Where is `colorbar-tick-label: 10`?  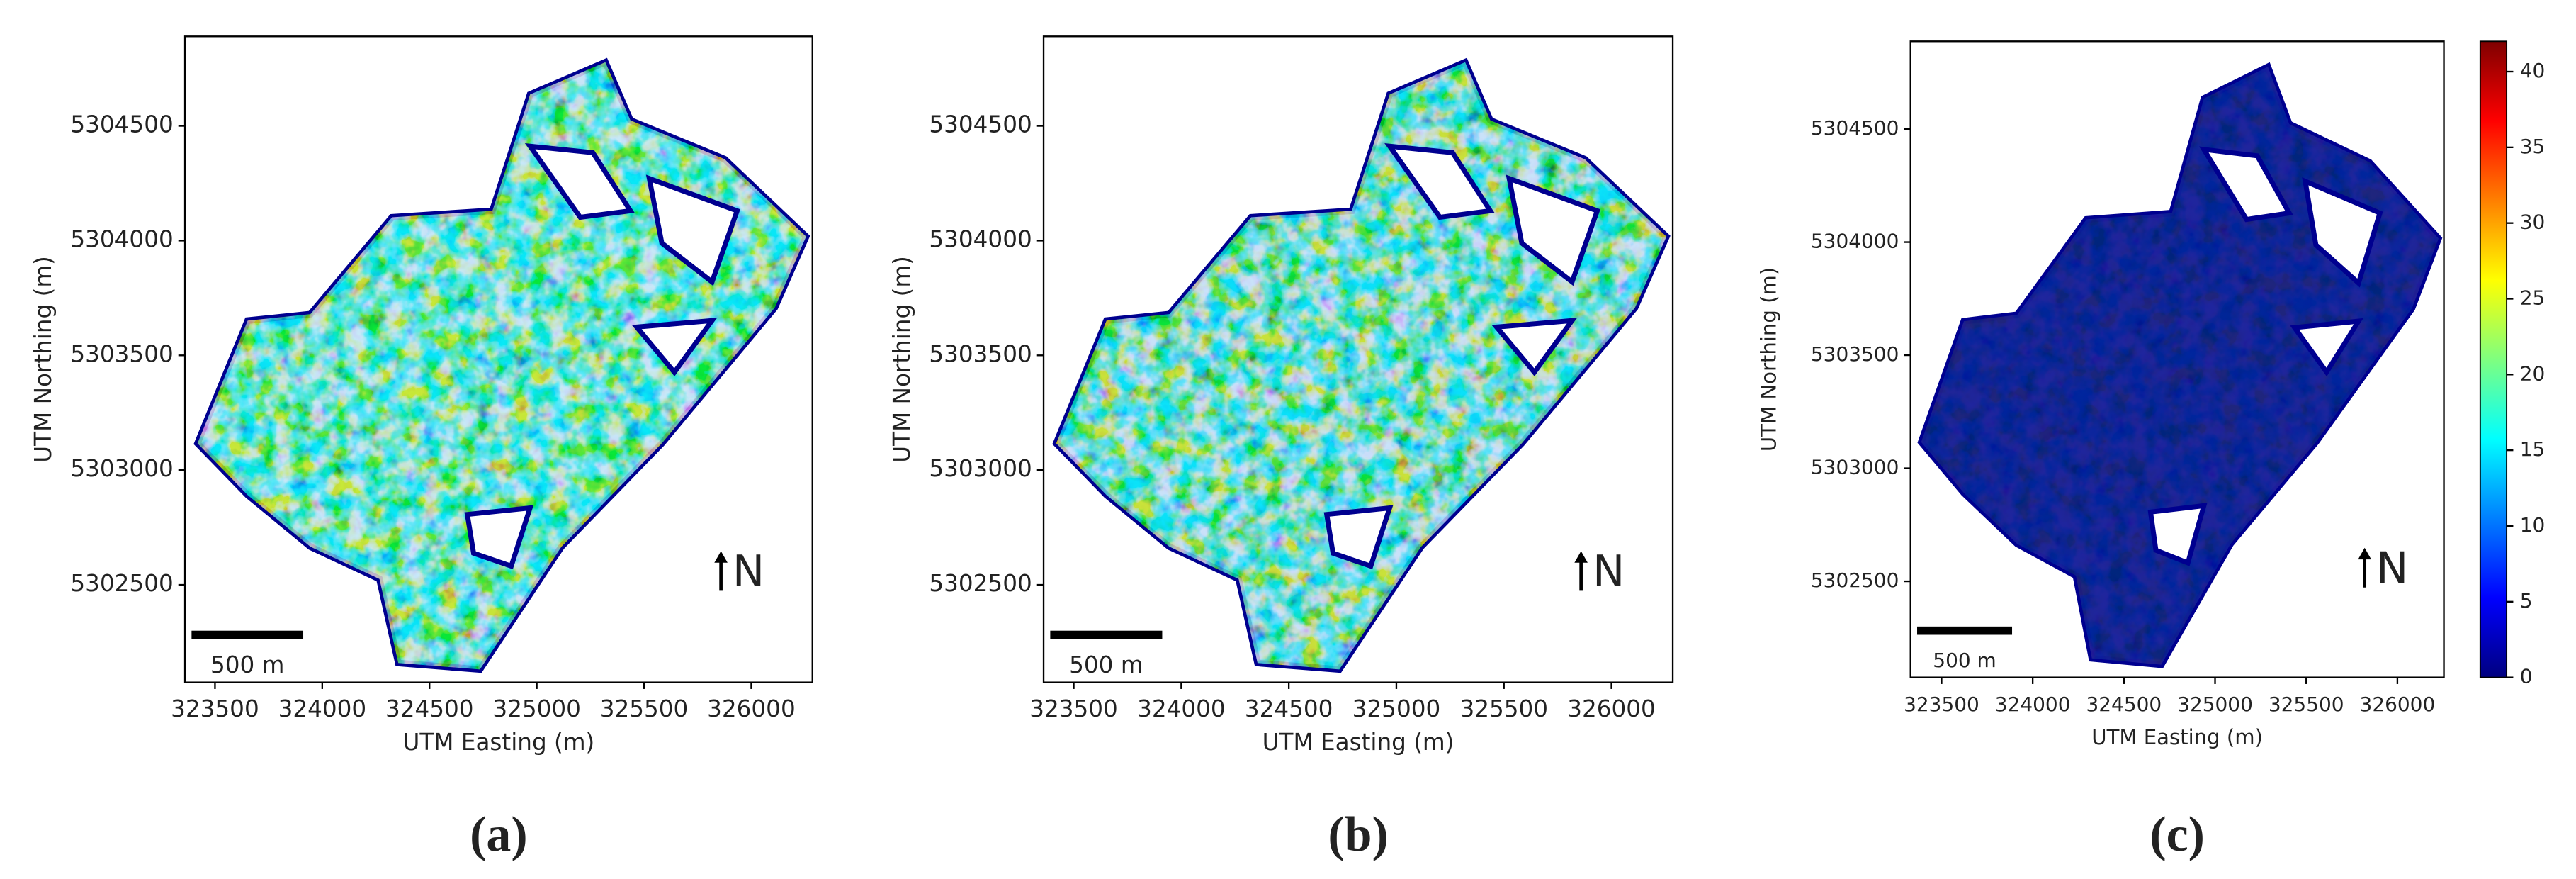
colorbar-tick-label: 10 is located at coordinates (2533, 525).